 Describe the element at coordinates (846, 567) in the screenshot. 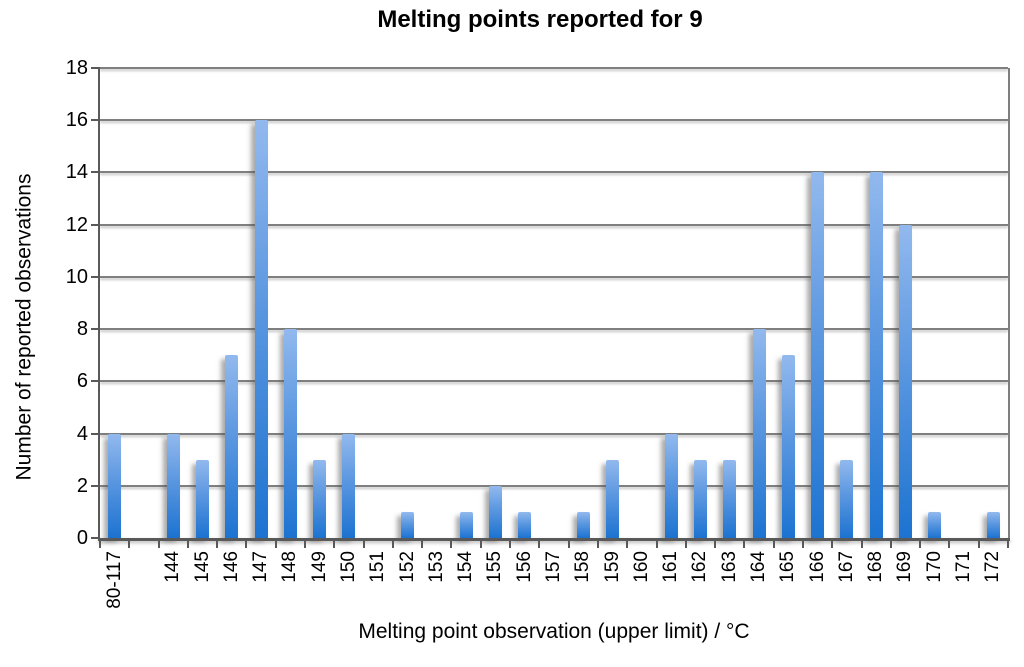

I see `x-tick-label-167: 167` at that location.